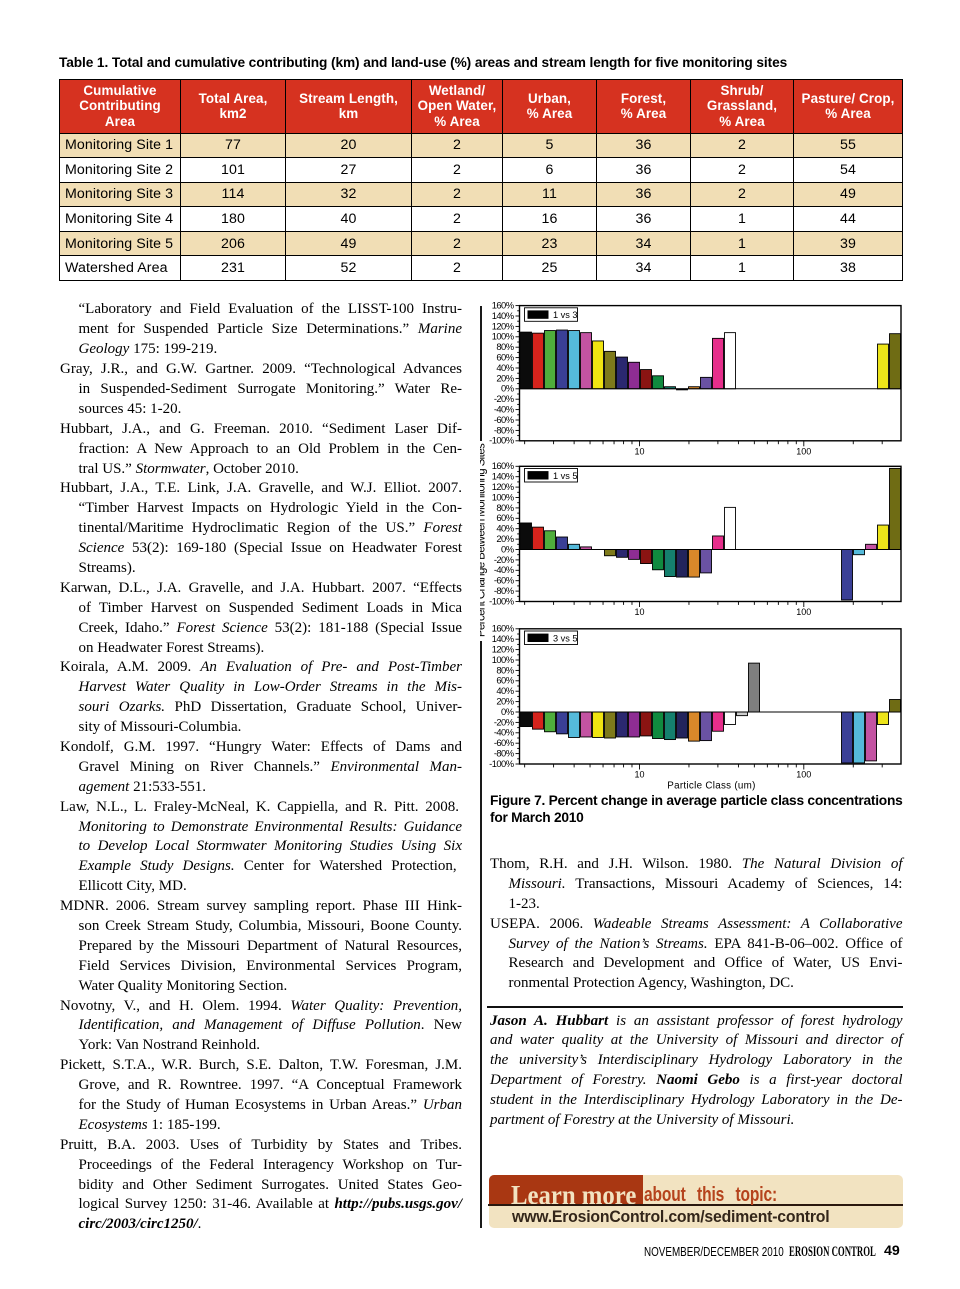 The image size is (960, 1289). Describe the element at coordinates (565, 476) in the screenshot. I see `svg-text: 1 vs 5` at that location.